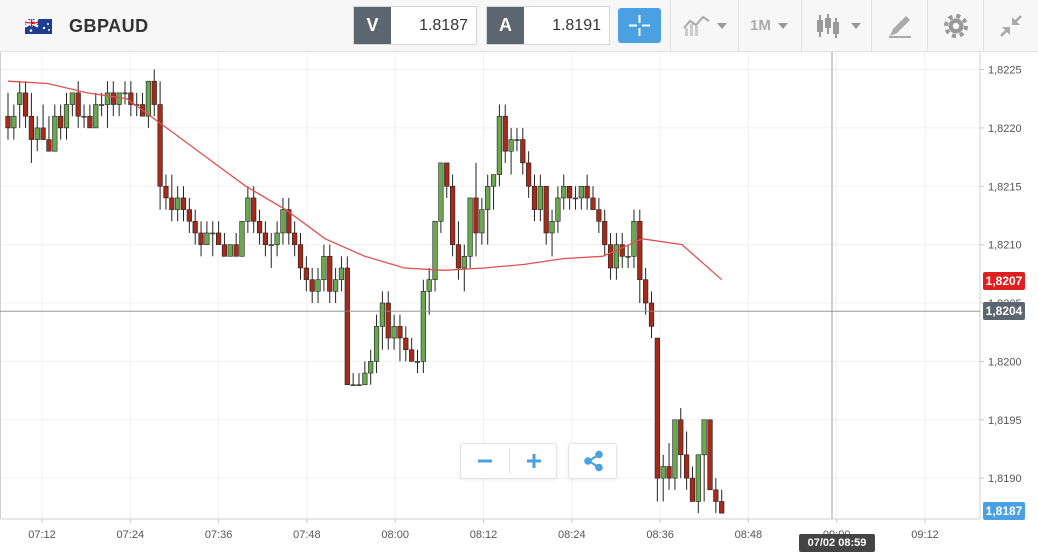  I want to click on settings-button, so click(955, 26).